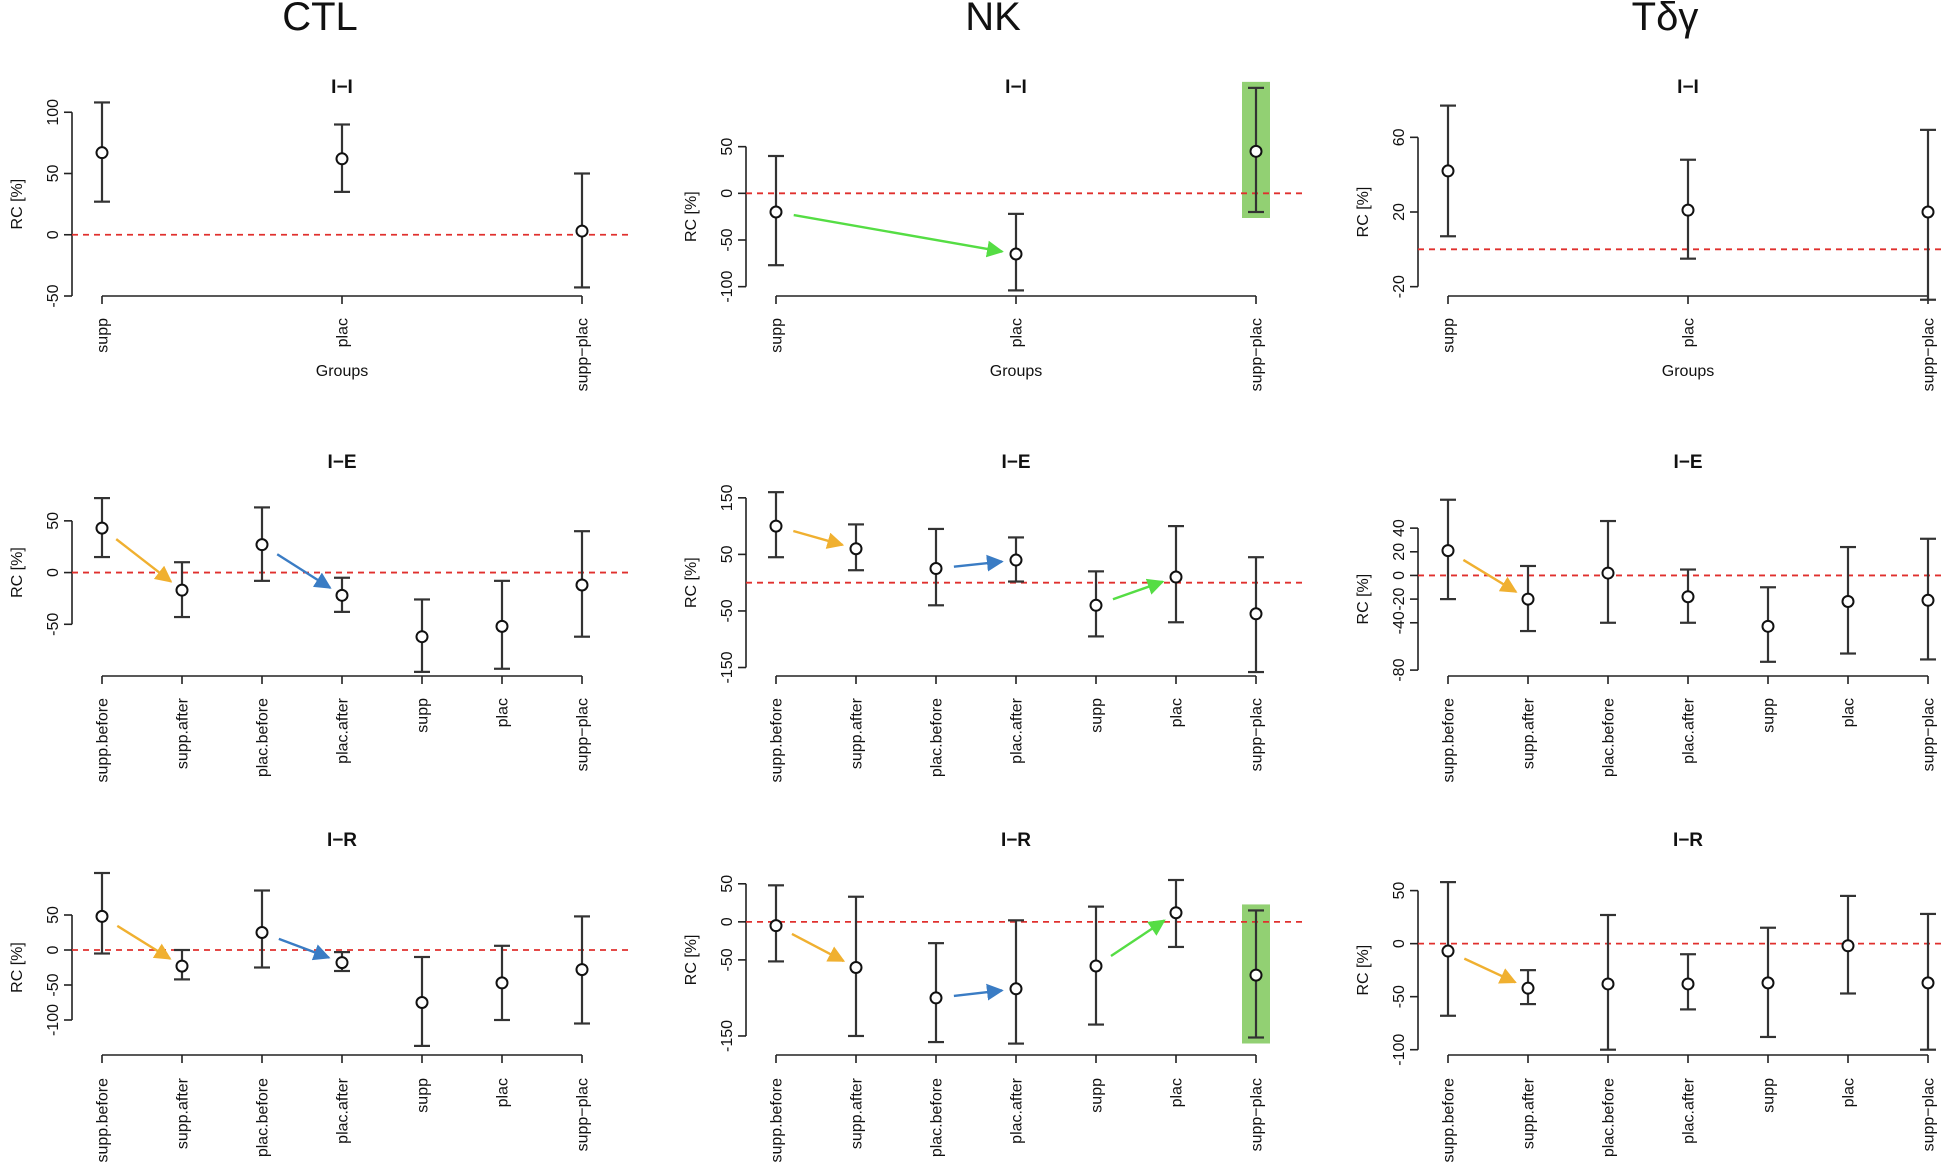  Describe the element at coordinates (1650, 234) in the screenshot. I see `panel-tδγ-0: I−I -20 20 60 RC [%] supp plac supp−plac Groups` at that location.